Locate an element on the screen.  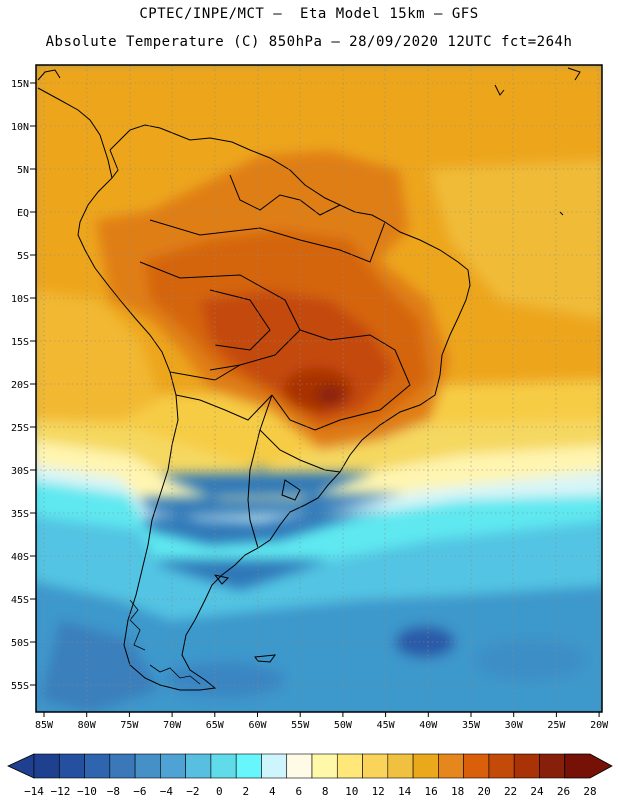
colorbar-label: 24 is located at coordinates (537, 791).